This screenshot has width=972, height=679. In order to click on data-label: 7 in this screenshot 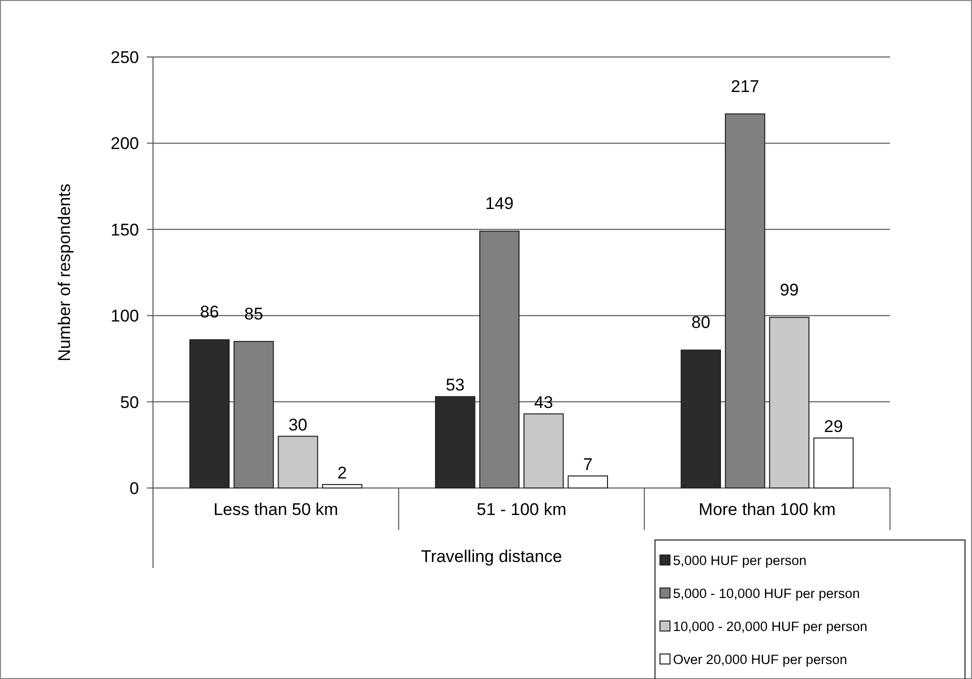, I will do `click(588, 464)`.